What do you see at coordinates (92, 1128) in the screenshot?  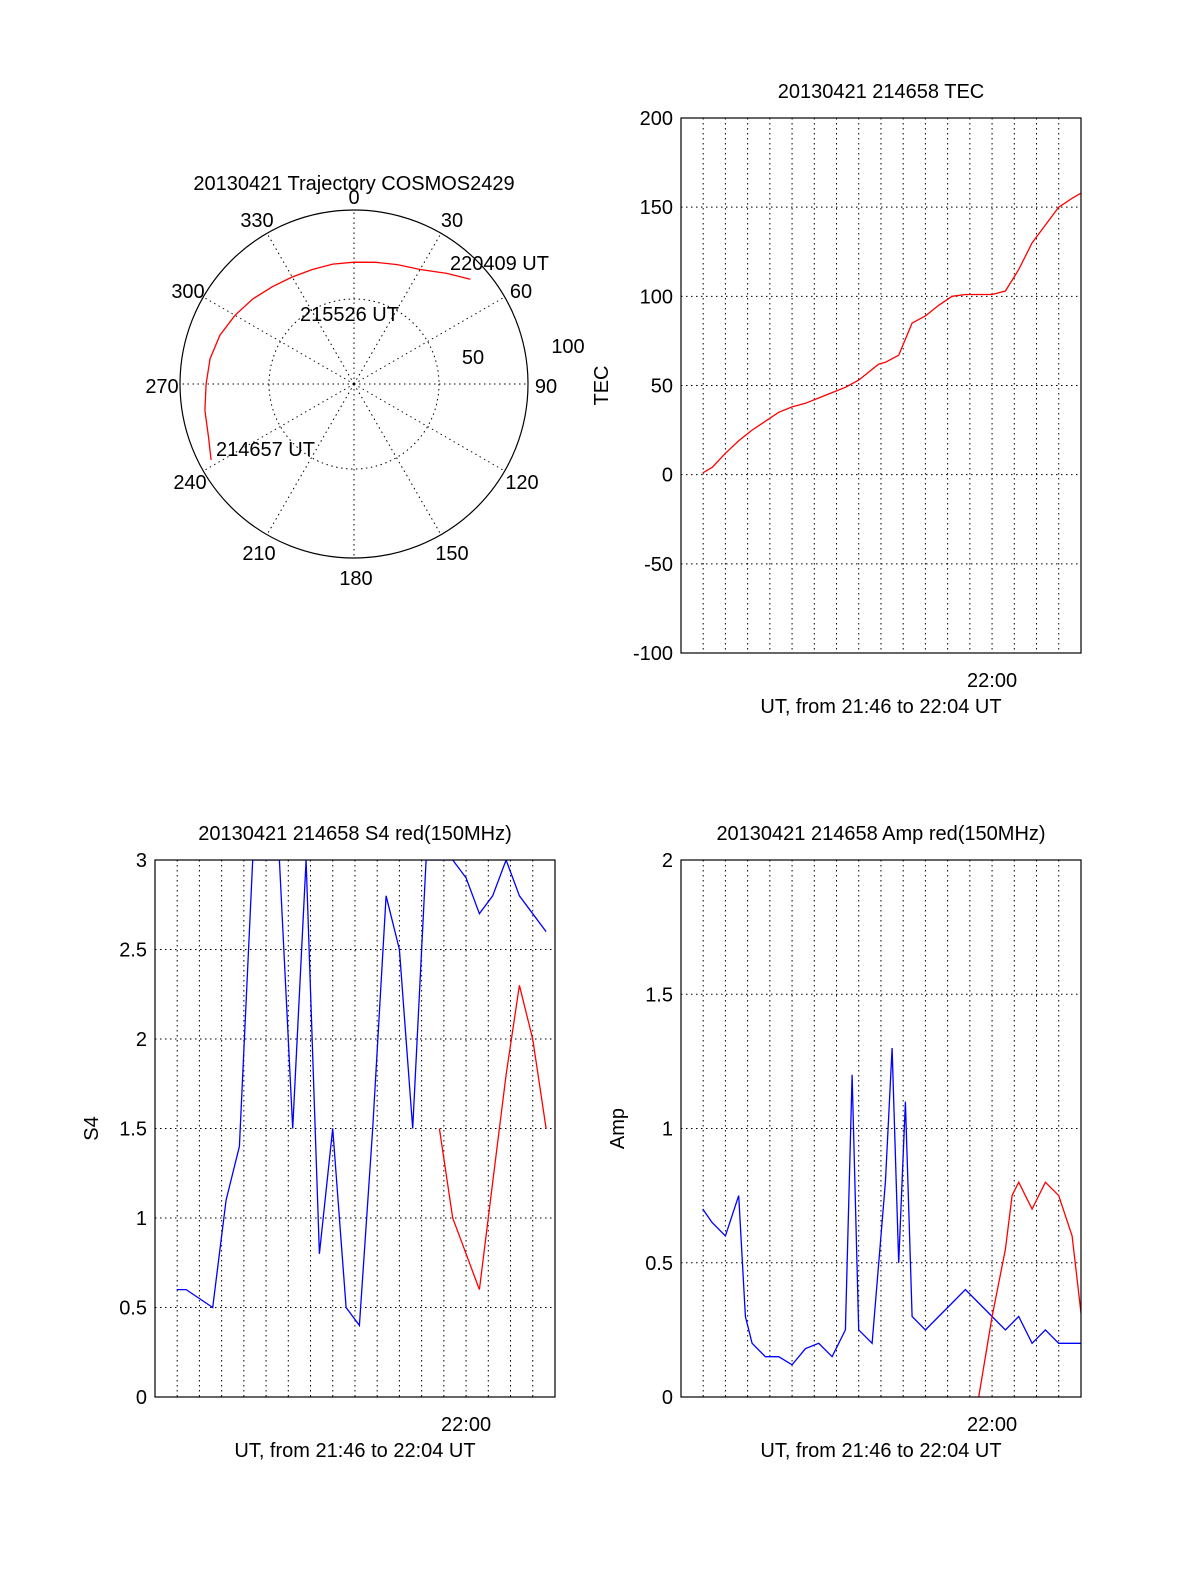 I see `s4-ylabel: S4` at bounding box center [92, 1128].